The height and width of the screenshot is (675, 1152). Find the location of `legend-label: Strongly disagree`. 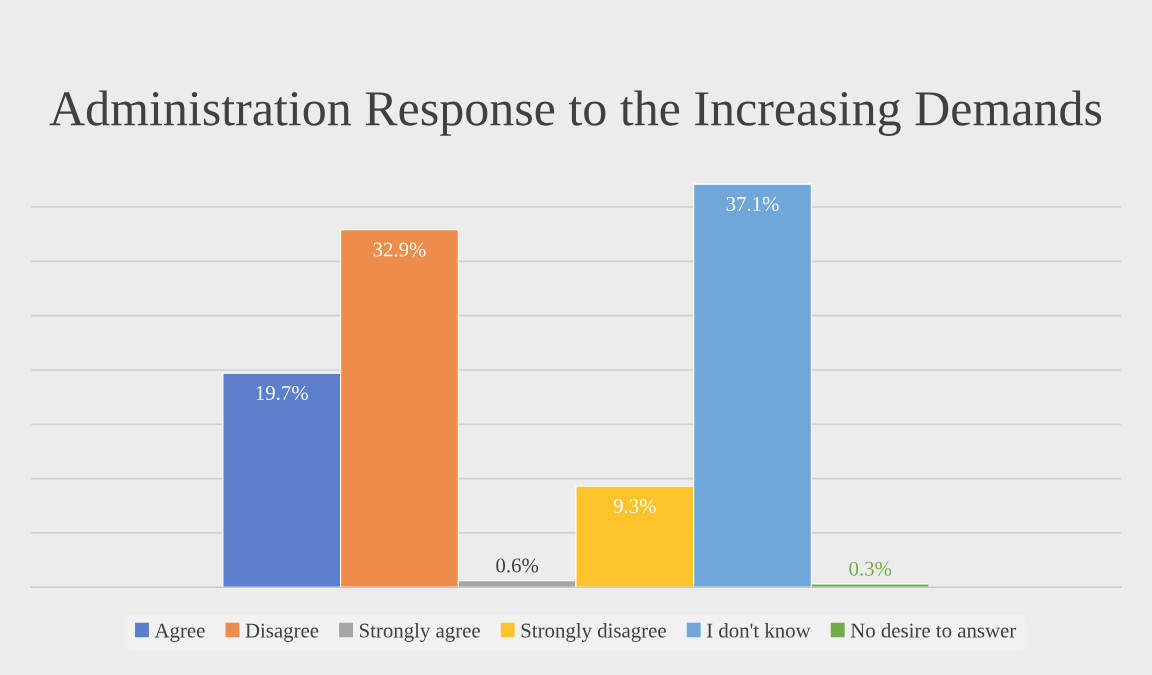

legend-label: Strongly disagree is located at coordinates (593, 632).